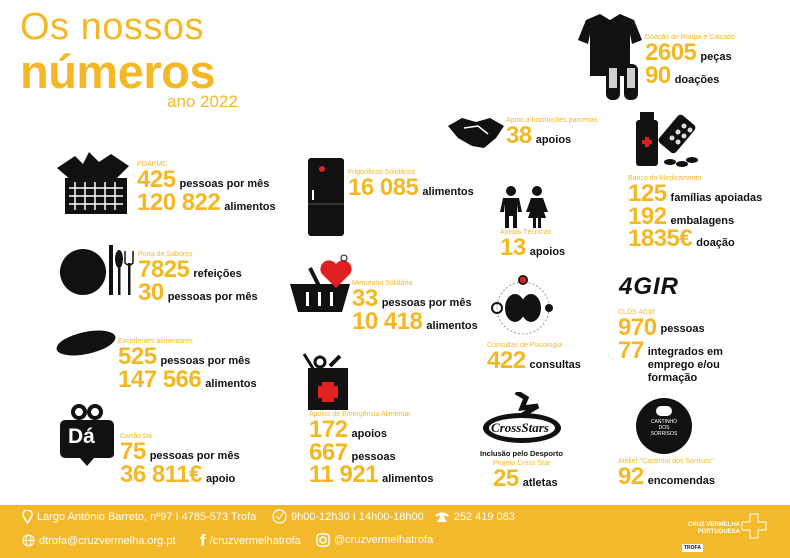 This screenshot has height=558, width=790. Describe the element at coordinates (220, 478) in the screenshot. I see `stat-unit: apoio` at that location.